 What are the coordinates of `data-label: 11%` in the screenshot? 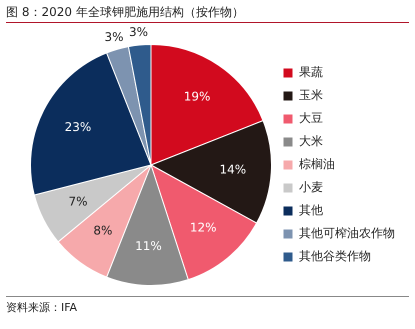 It's located at (148, 246).